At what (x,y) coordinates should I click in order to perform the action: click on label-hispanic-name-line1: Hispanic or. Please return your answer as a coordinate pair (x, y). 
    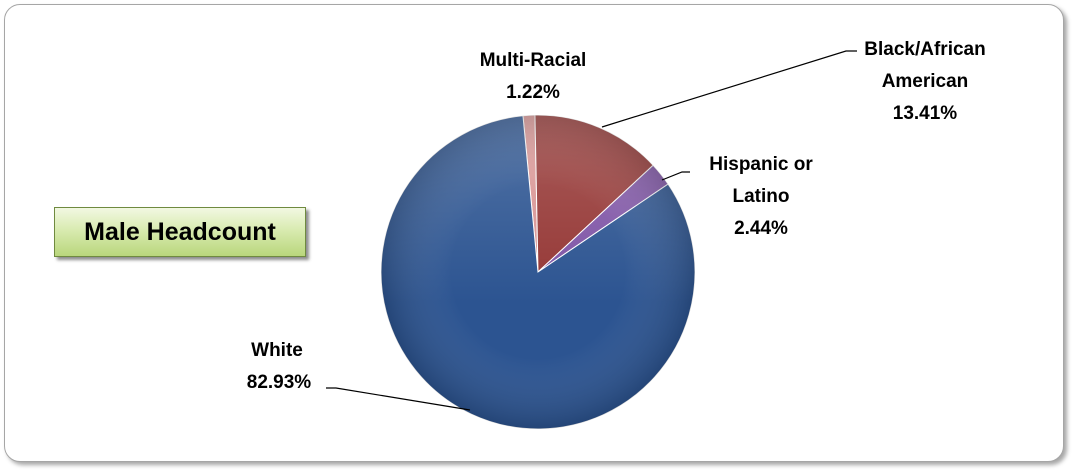
    Looking at the image, I should click on (761, 164).